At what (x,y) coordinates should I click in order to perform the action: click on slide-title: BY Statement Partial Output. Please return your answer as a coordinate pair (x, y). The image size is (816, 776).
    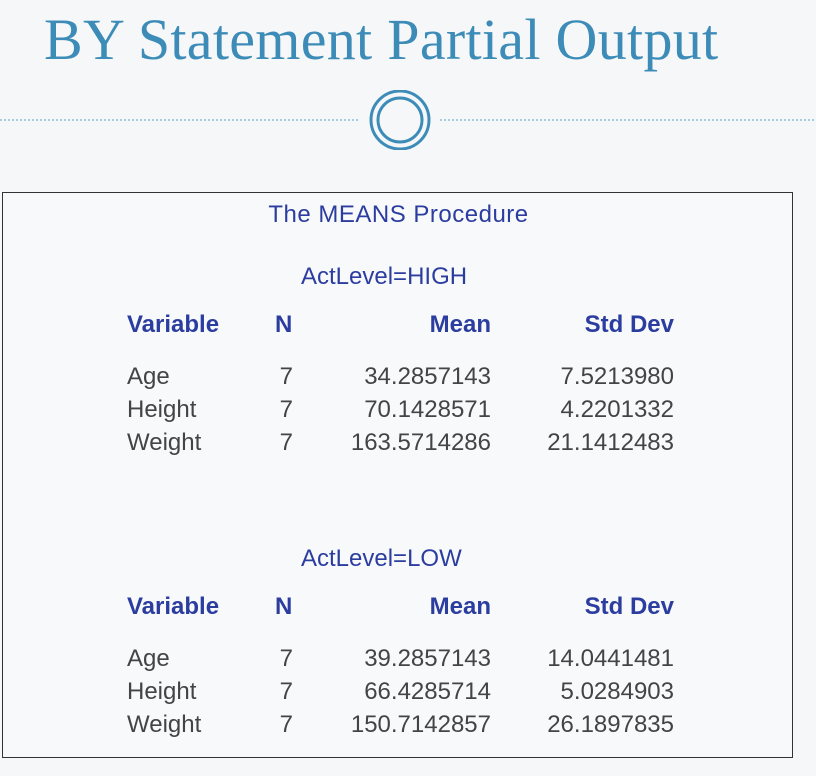
    Looking at the image, I should click on (381, 39).